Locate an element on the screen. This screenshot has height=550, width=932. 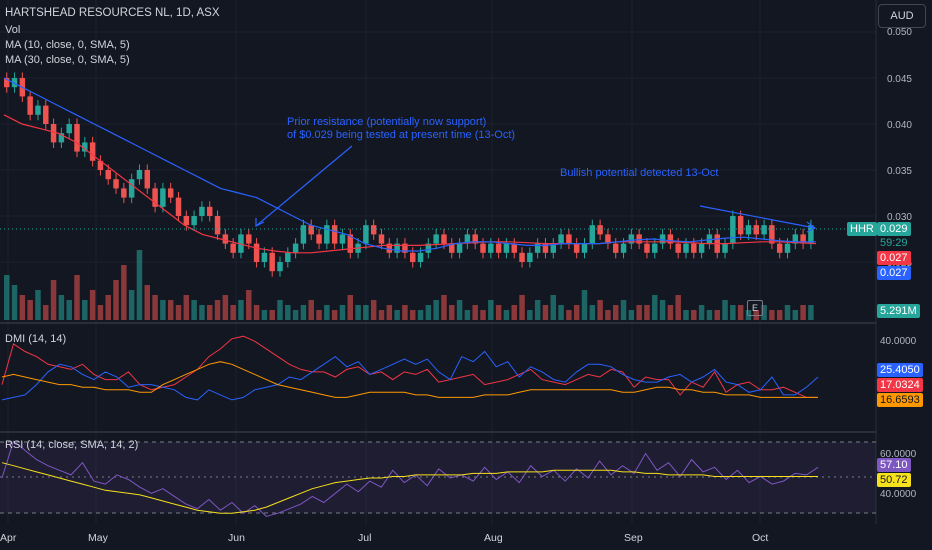
earnings-marker: E is located at coordinates (755, 308).